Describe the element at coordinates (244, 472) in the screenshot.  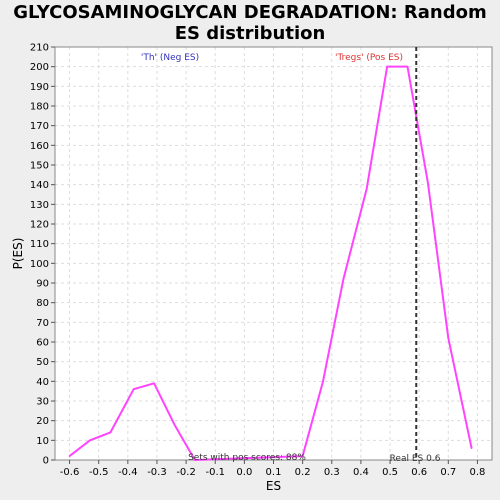
I see `x-tick-label: 0.0` at that location.